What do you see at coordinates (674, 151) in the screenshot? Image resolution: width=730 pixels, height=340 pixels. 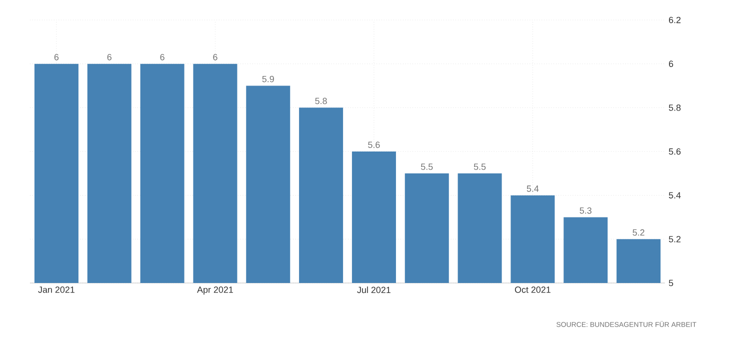 I see `y-tick-label: 5.6` at bounding box center [674, 151].